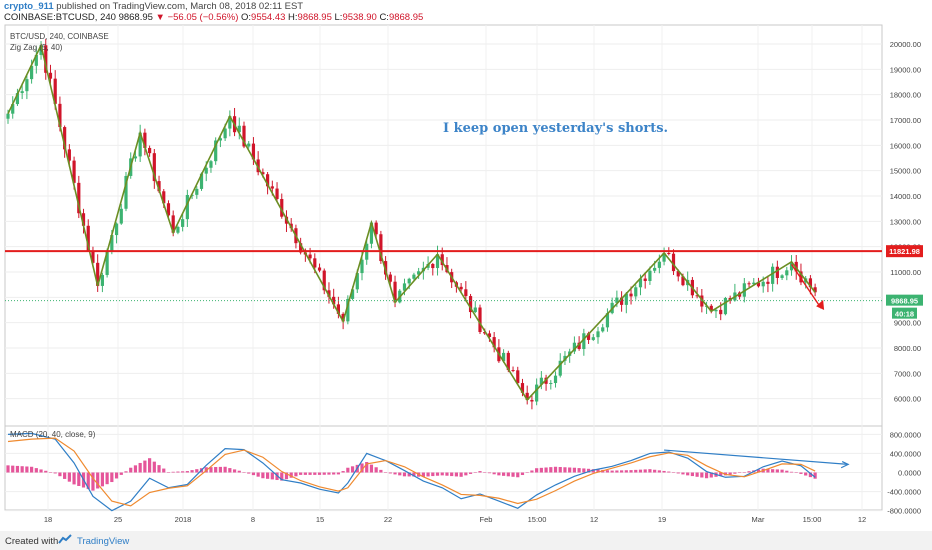 This screenshot has width=932, height=550. Describe the element at coordinates (29, 6) in the screenshot. I see `username-link: crypto_911` at that location.